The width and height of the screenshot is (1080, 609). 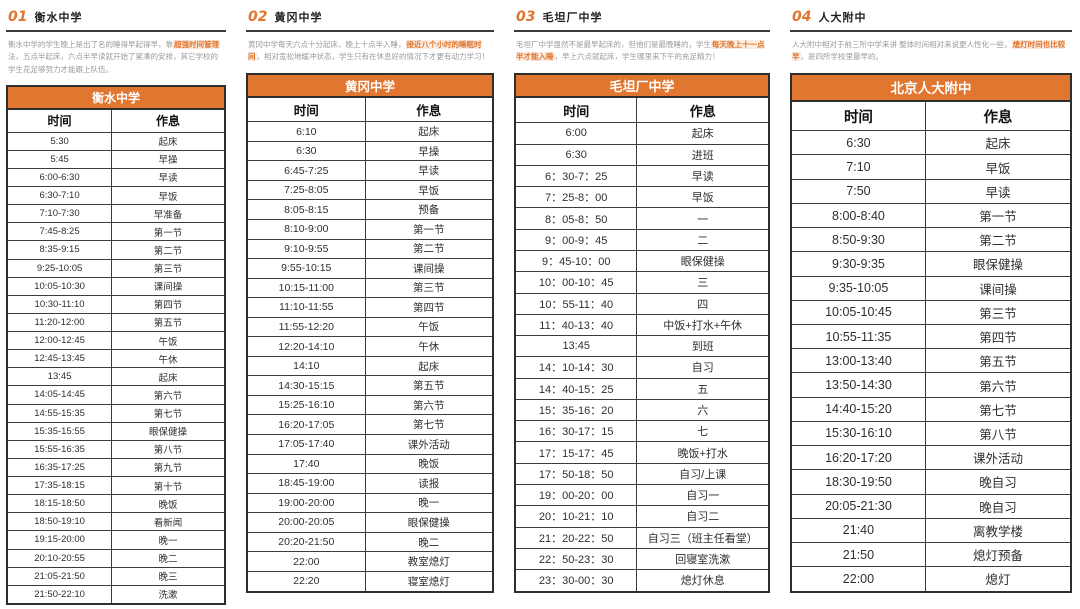 I want to click on time-cell: 10:30-11:10, so click(x=59, y=304).